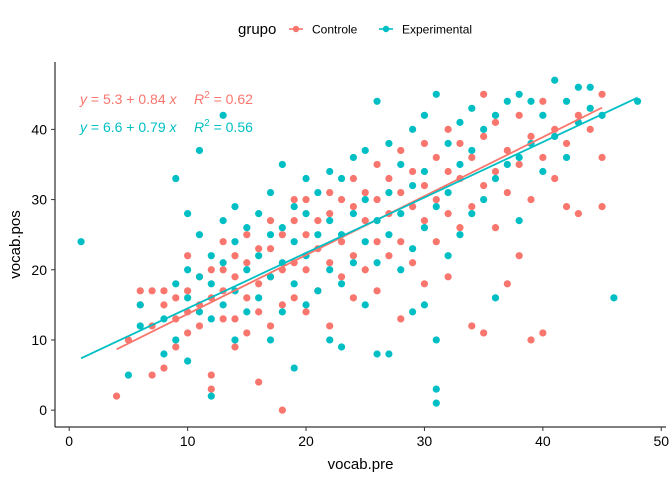 Image resolution: width=672 pixels, height=480 pixels. What do you see at coordinates (39, 129) in the screenshot?
I see `y-tick-label: 40` at bounding box center [39, 129].